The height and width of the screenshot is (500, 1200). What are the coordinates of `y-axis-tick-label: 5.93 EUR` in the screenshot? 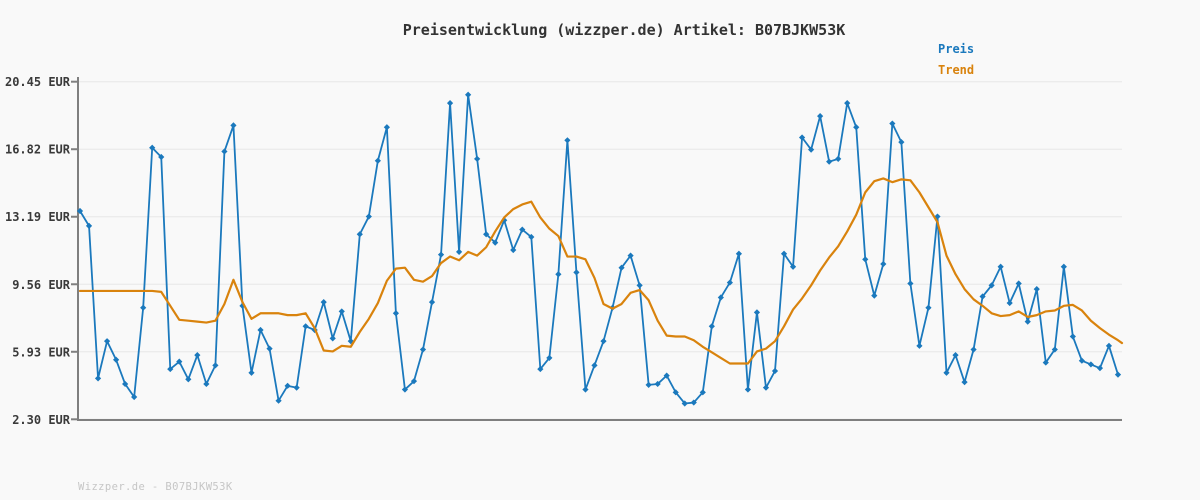 It's located at (41, 352).